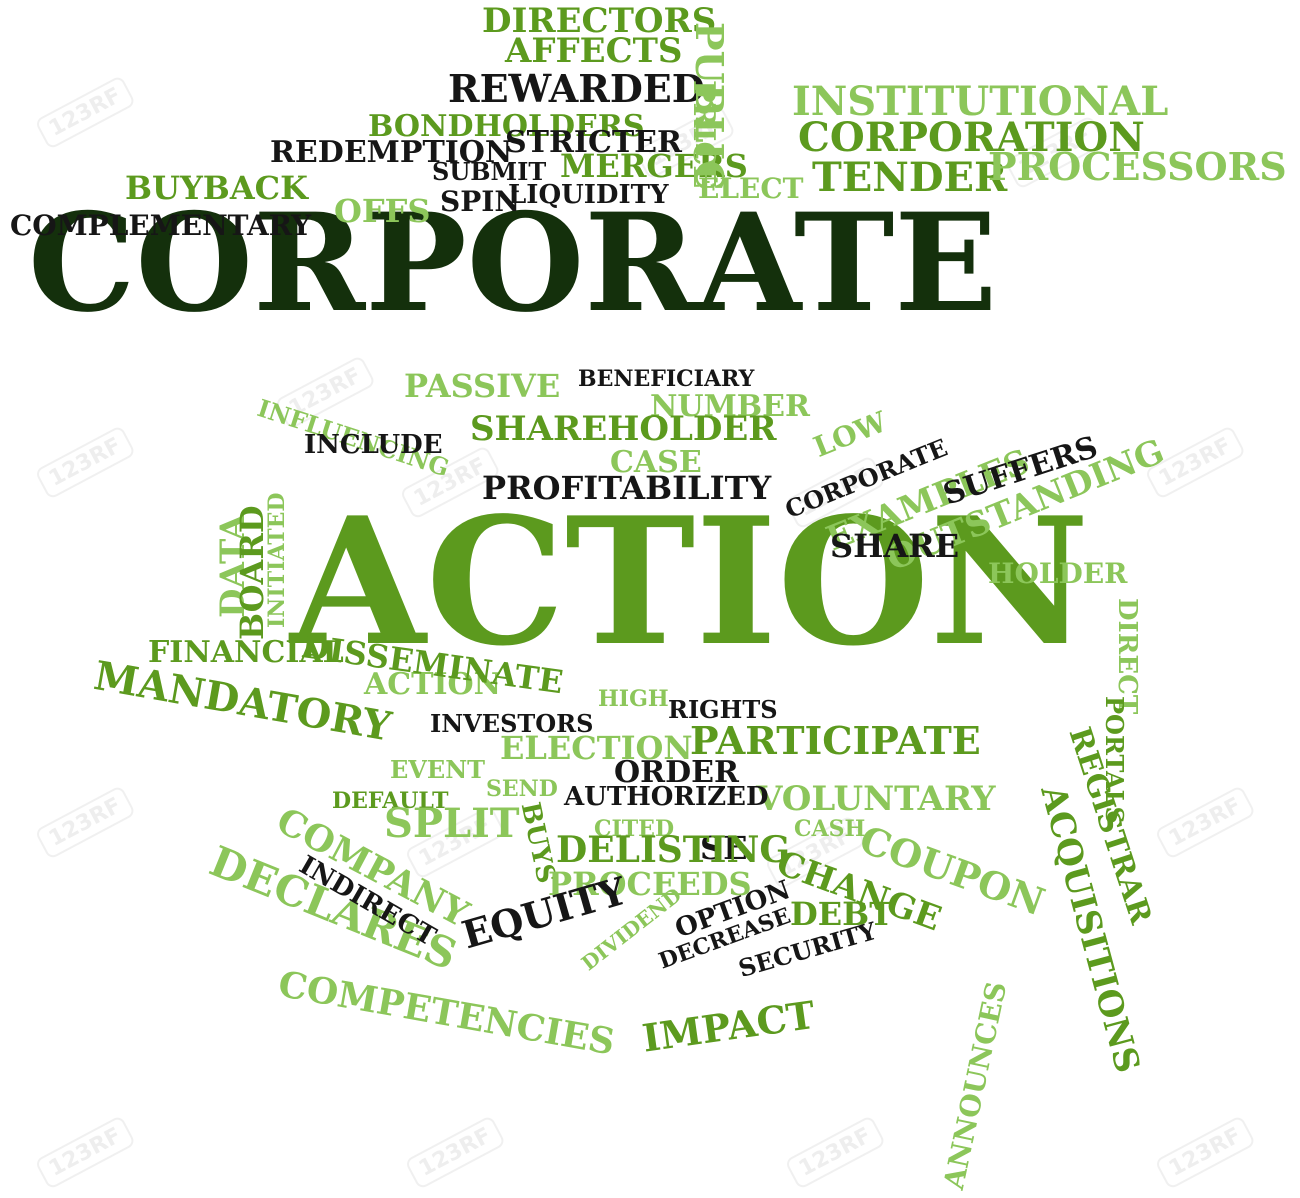 The width and height of the screenshot is (1300, 1198). What do you see at coordinates (673, 850) in the screenshot?
I see `word-delisting-66: DELISTING` at bounding box center [673, 850].